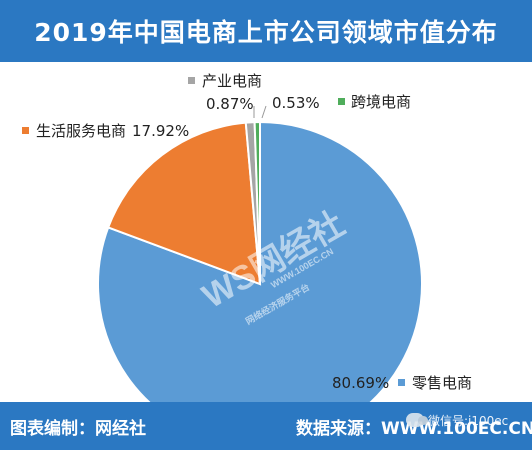 This screenshot has width=532, height=450. I want to click on label-value-cross-border: 0.53%, so click(296, 103).